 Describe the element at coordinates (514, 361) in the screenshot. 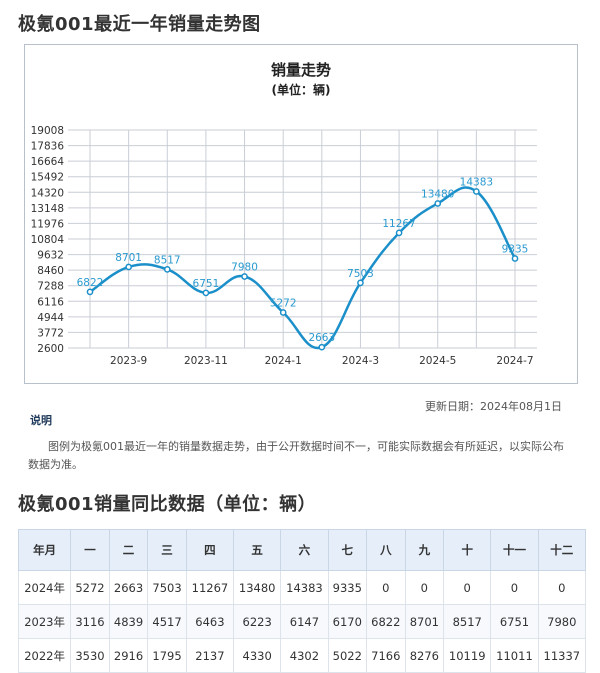

I see `x-tick-label: 2024-7` at that location.